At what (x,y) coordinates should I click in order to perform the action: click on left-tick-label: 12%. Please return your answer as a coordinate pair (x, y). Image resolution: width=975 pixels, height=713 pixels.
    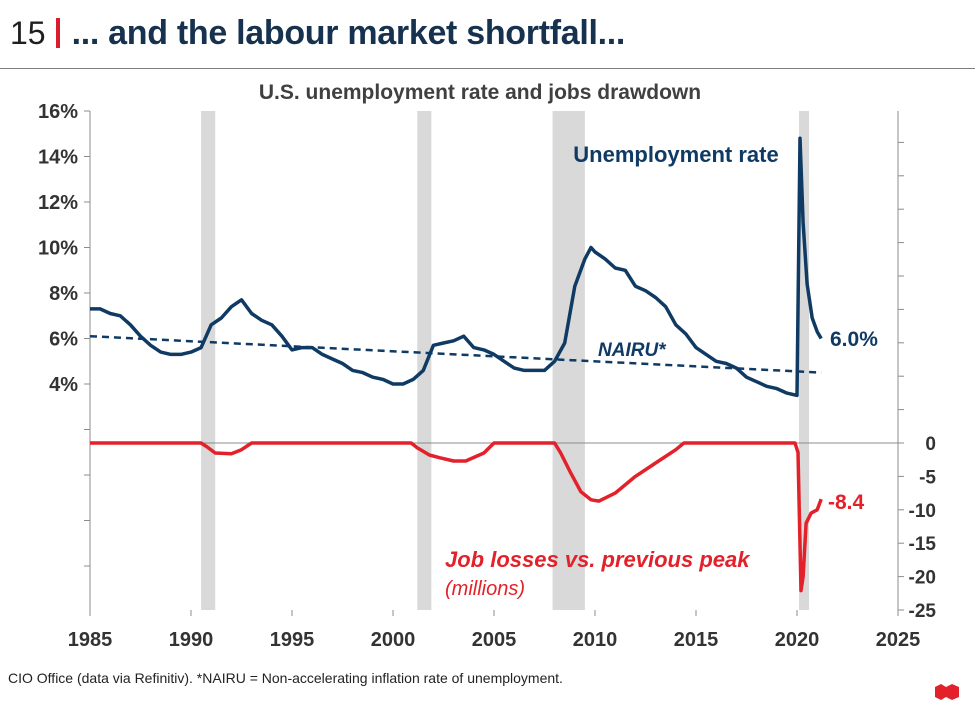
    Looking at the image, I should click on (58, 203).